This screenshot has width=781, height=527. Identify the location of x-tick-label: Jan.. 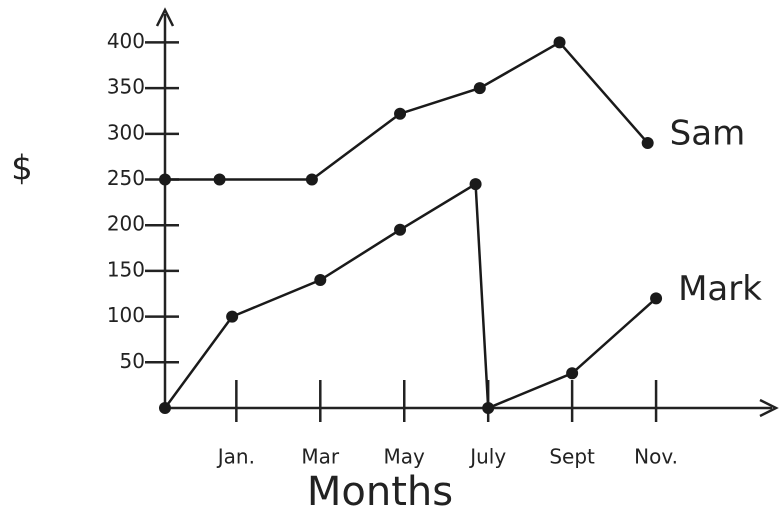
(235, 457).